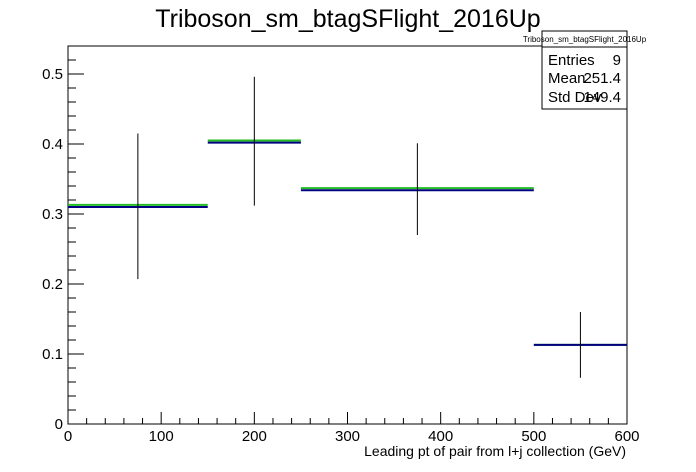  I want to click on chart-title: Triboson_sm_btagSFlight_2016Up, so click(347, 19).